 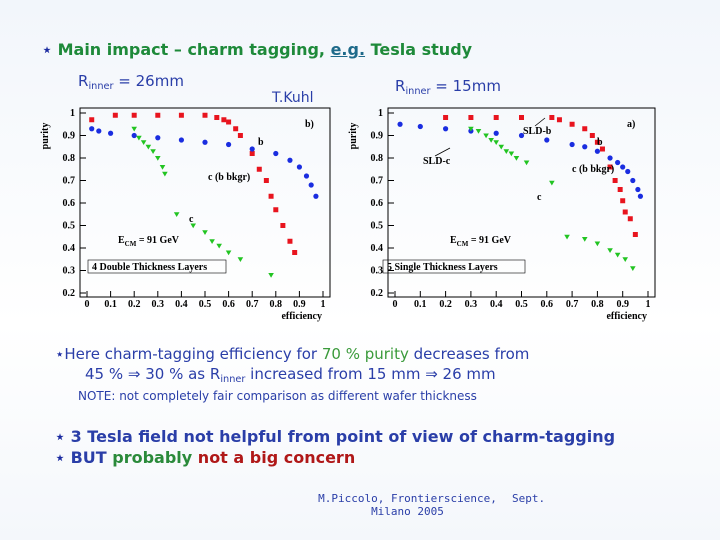 What do you see at coordinates (194, 49) in the screenshot?
I see `title-text: Main impact – charm tagging,` at bounding box center [194, 49].